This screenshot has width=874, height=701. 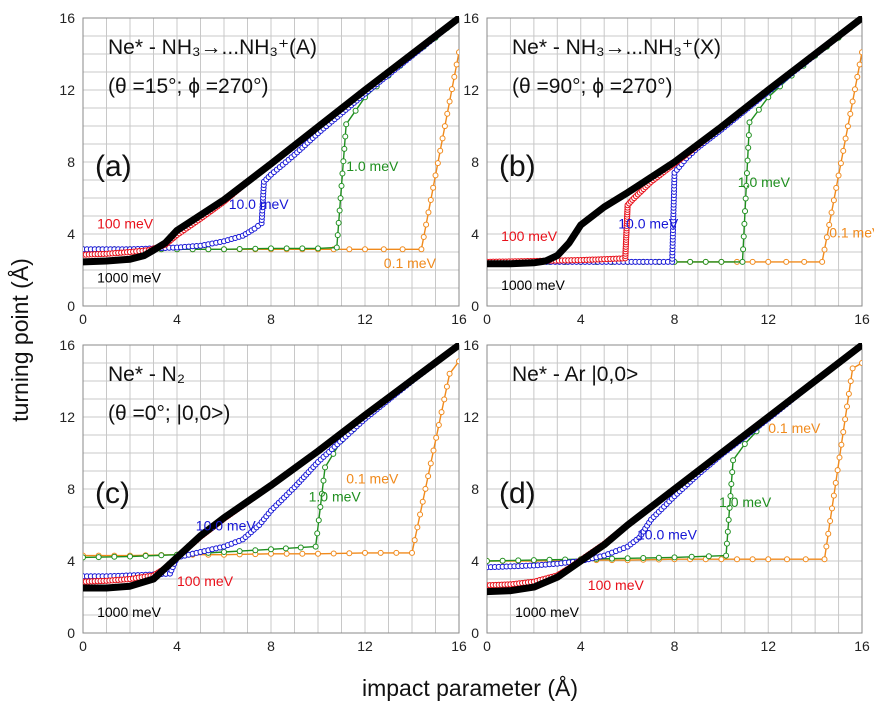 What do you see at coordinates (365, 319) in the screenshot?
I see `x-tick-label: 12` at bounding box center [365, 319].